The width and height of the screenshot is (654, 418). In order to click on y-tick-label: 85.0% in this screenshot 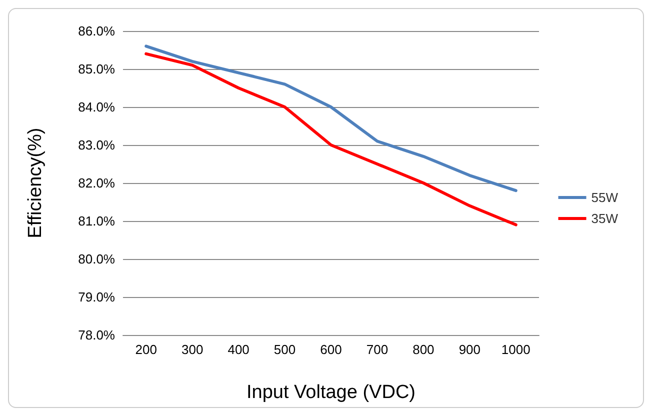, I will do `click(97, 69)`.